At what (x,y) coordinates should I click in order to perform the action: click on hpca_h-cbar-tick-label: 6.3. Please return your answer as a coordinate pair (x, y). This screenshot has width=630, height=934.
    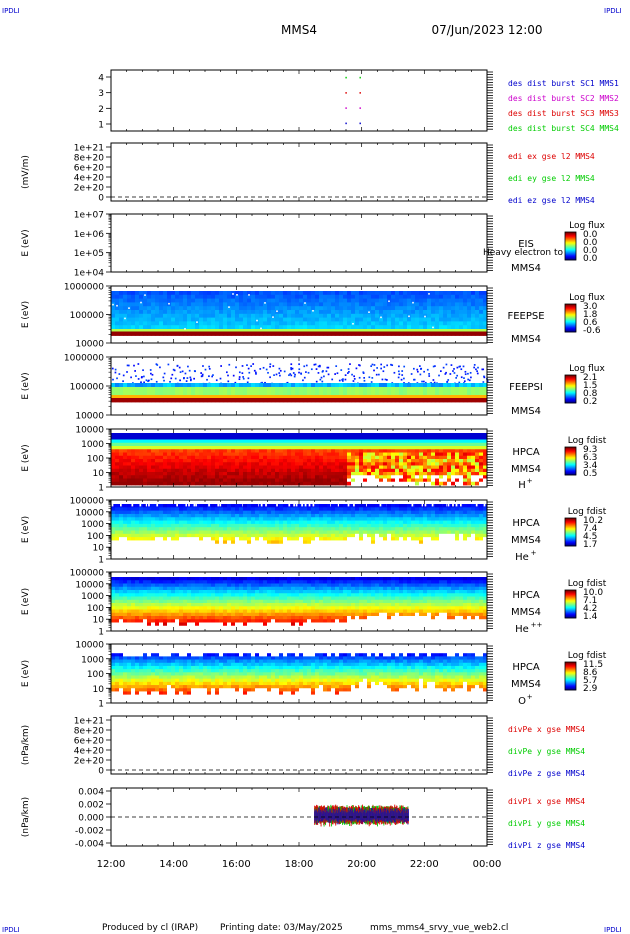
    Looking at the image, I should click on (590, 458).